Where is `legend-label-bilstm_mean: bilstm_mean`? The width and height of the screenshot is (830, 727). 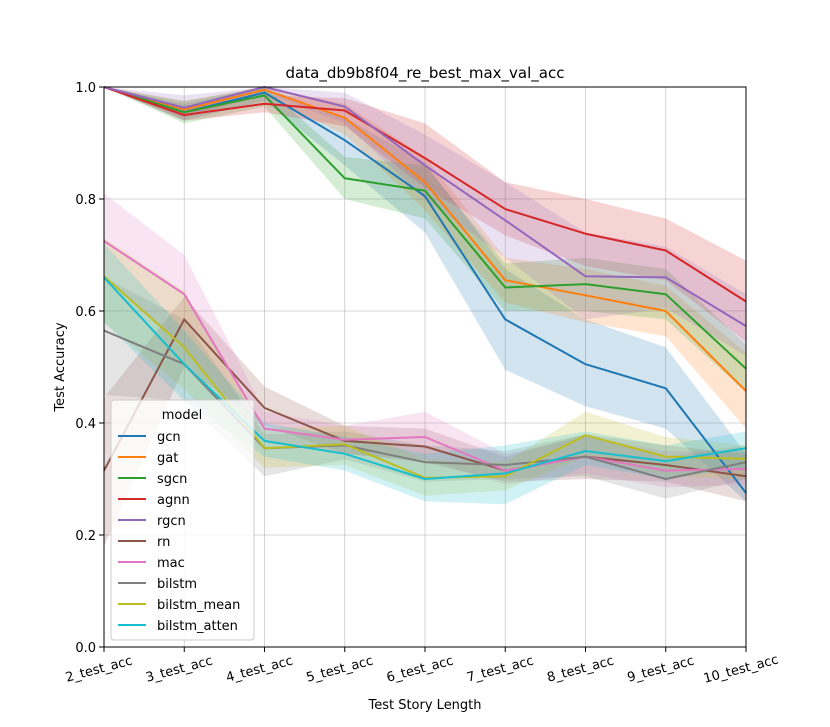
legend-label-bilstm_mean: bilstm_mean is located at coordinates (198, 605).